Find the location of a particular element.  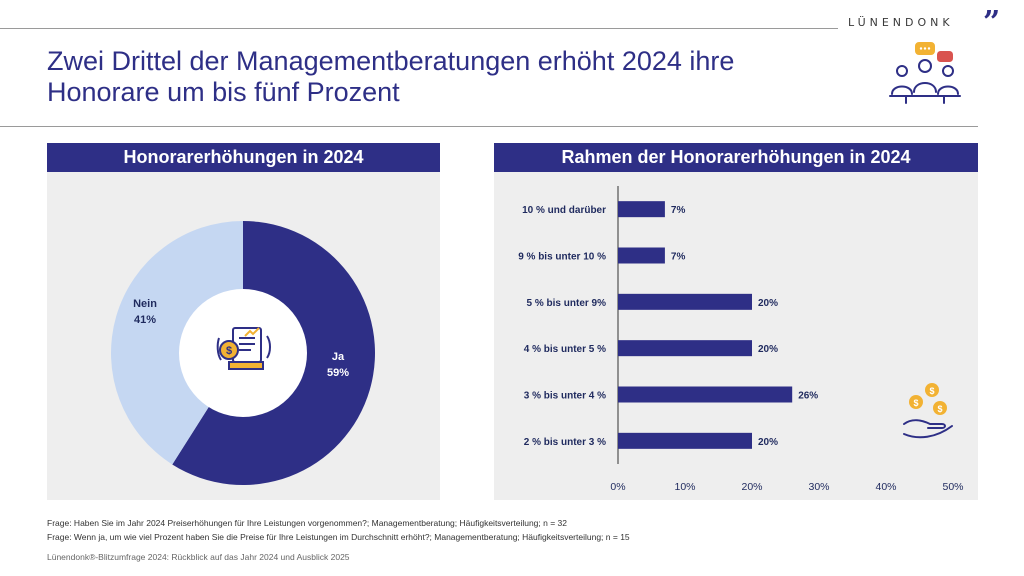

x-tick-label: 30% is located at coordinates (818, 487).